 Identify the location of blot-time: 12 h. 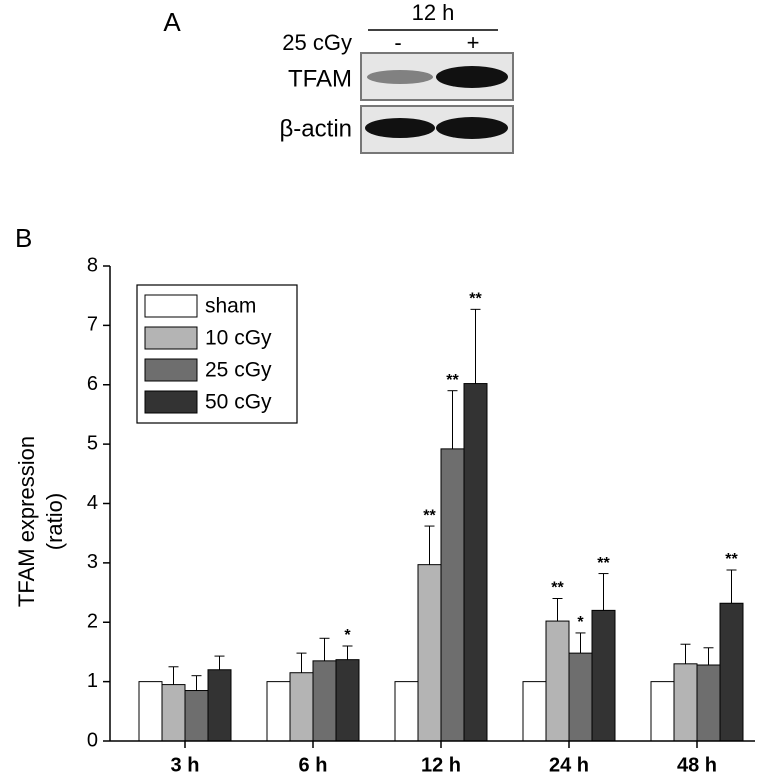
(433, 12).